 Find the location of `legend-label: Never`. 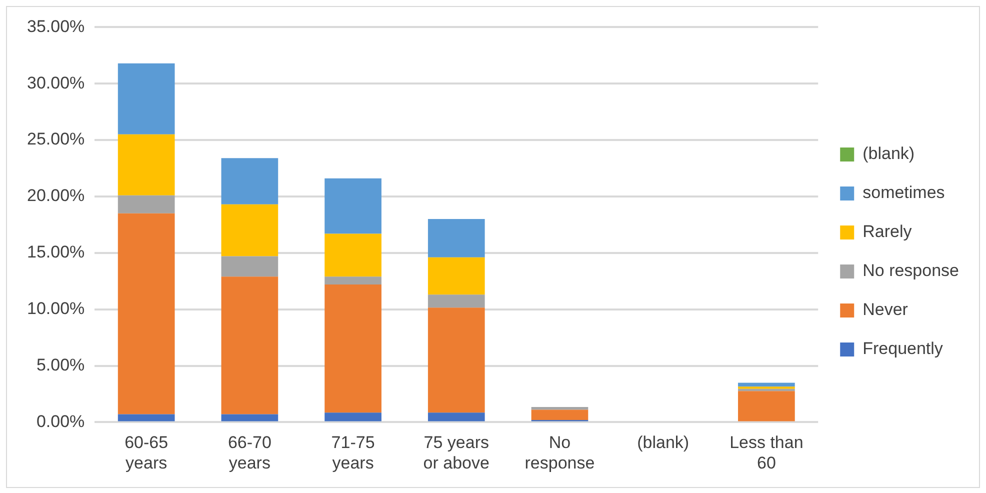

legend-label: Never is located at coordinates (885, 310).